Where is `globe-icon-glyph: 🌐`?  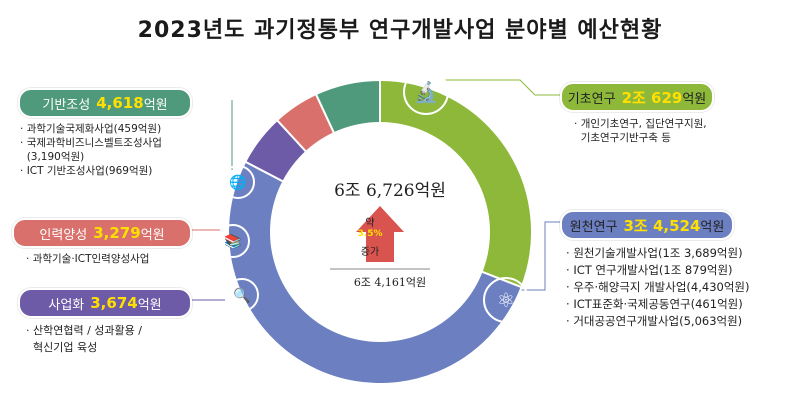 globe-icon-glyph: 🌐 is located at coordinates (237, 182).